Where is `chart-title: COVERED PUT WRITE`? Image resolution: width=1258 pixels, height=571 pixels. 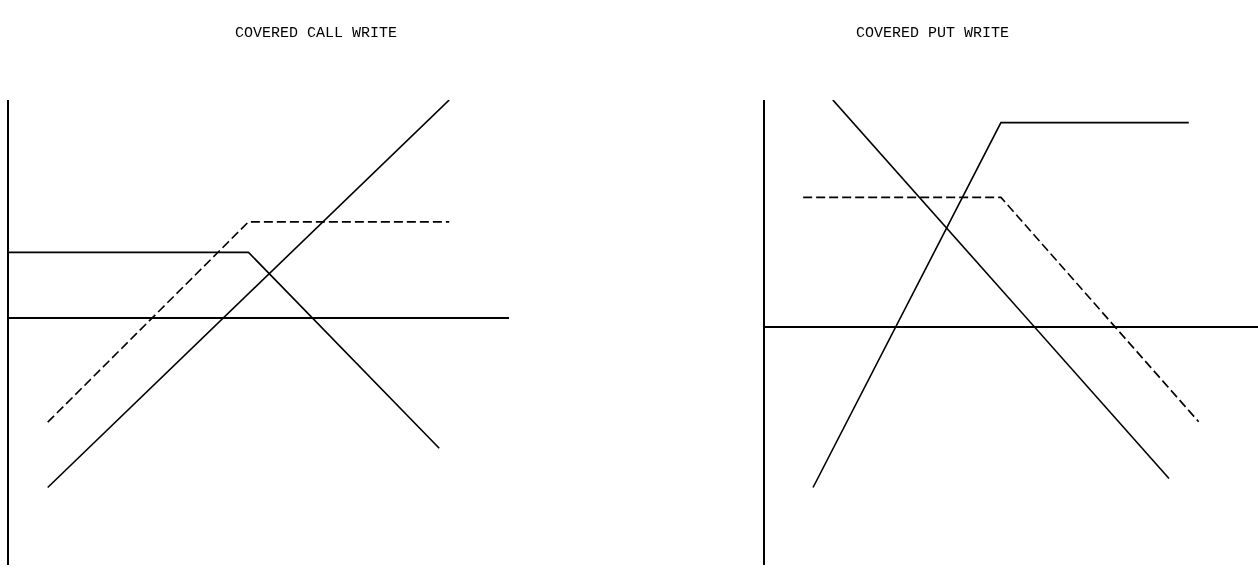
chart-title: COVERED PUT WRITE is located at coordinates (933, 33).